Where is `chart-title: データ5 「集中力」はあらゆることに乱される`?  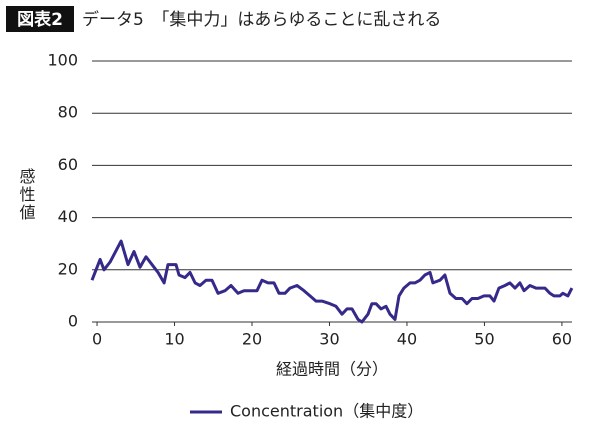 chart-title: データ5 「集中力」はあらゆることに乱される is located at coordinates (261, 19).